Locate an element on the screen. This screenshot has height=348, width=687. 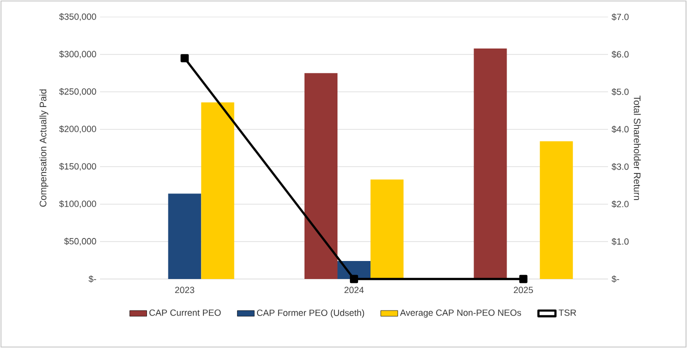
y2-tick-label: $3.0 is located at coordinates (620, 166).